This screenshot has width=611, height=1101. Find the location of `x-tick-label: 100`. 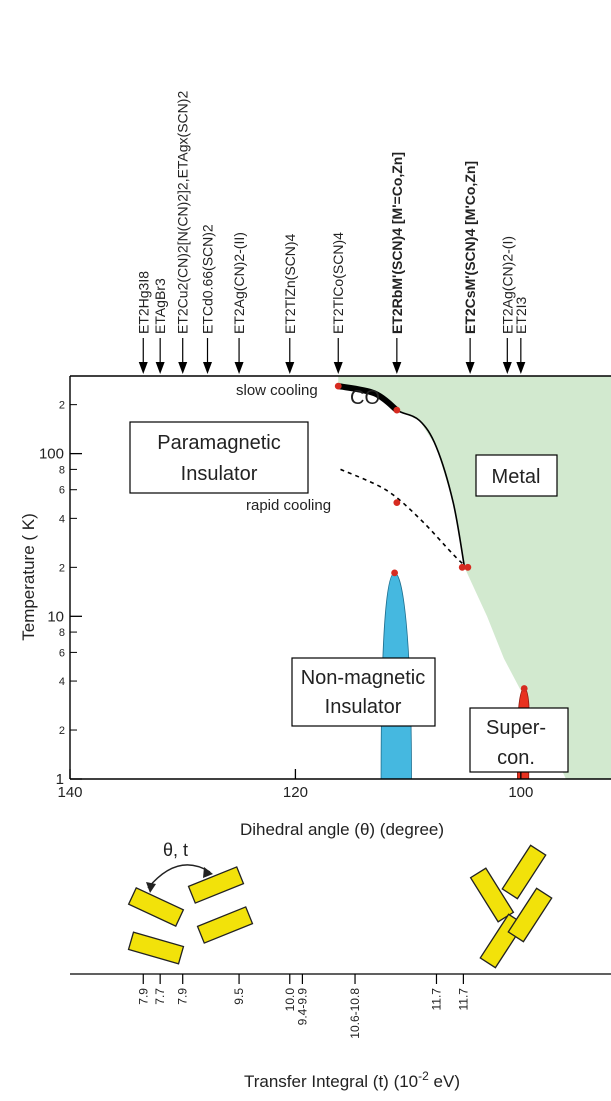

x-tick-label: 100 is located at coordinates (520, 792).